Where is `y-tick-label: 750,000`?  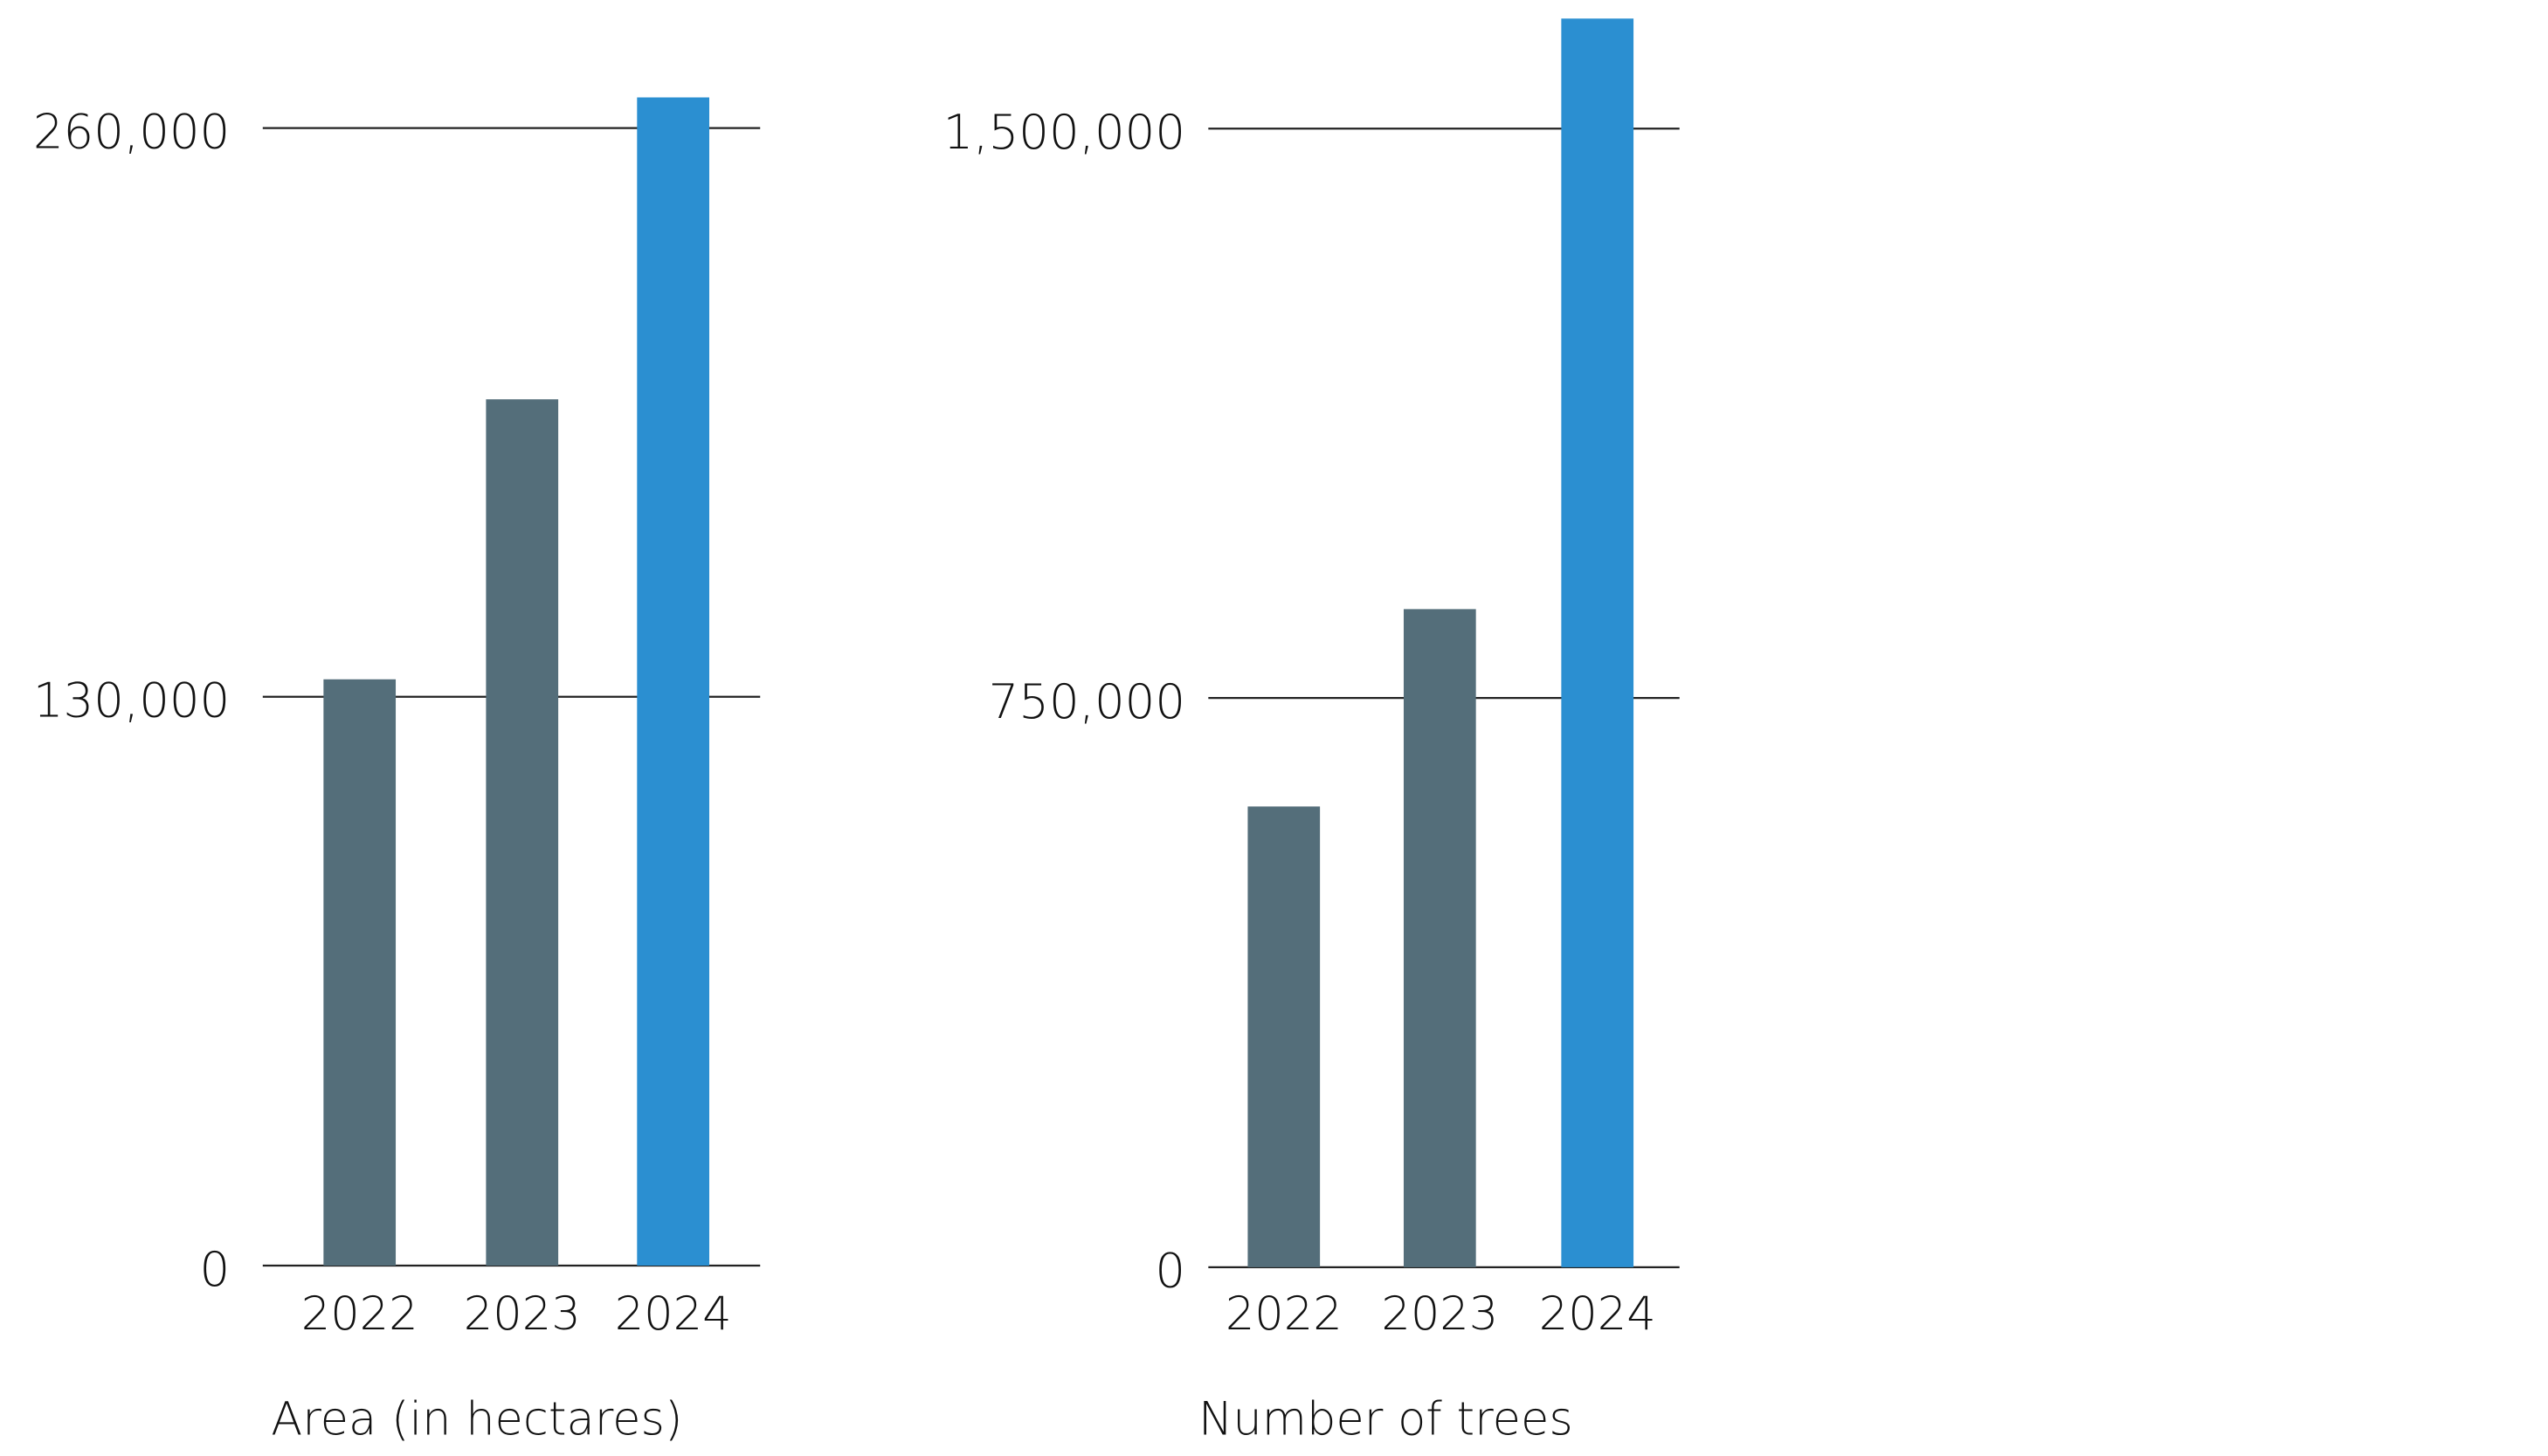
y-tick-label: 750,000 is located at coordinates (1087, 701).